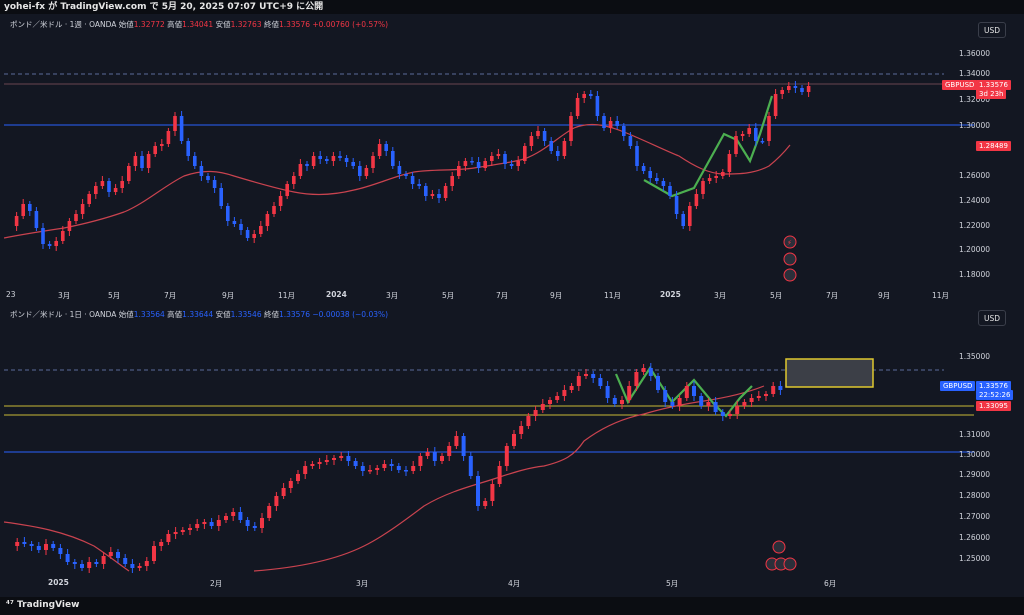 Image resolution: width=1024 pixels, height=615 pixels. I want to click on last-price-label: 1.33576, so click(993, 386).